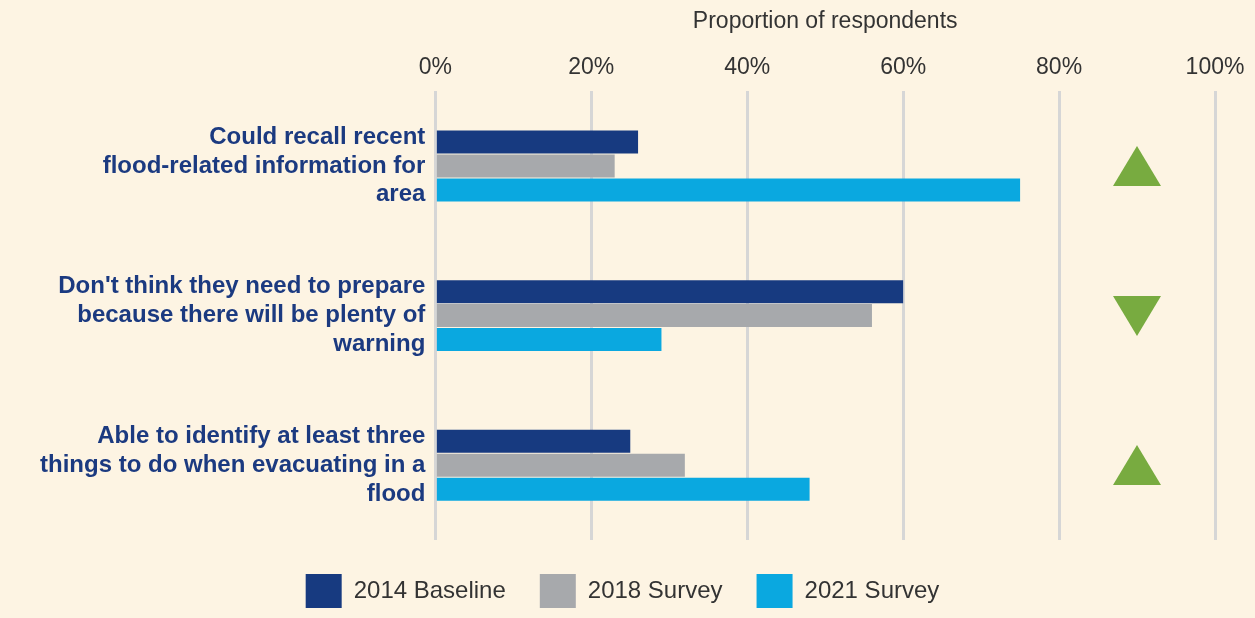 This screenshot has width=1255, height=618. I want to click on x-tick-label: 40%, so click(747, 65).